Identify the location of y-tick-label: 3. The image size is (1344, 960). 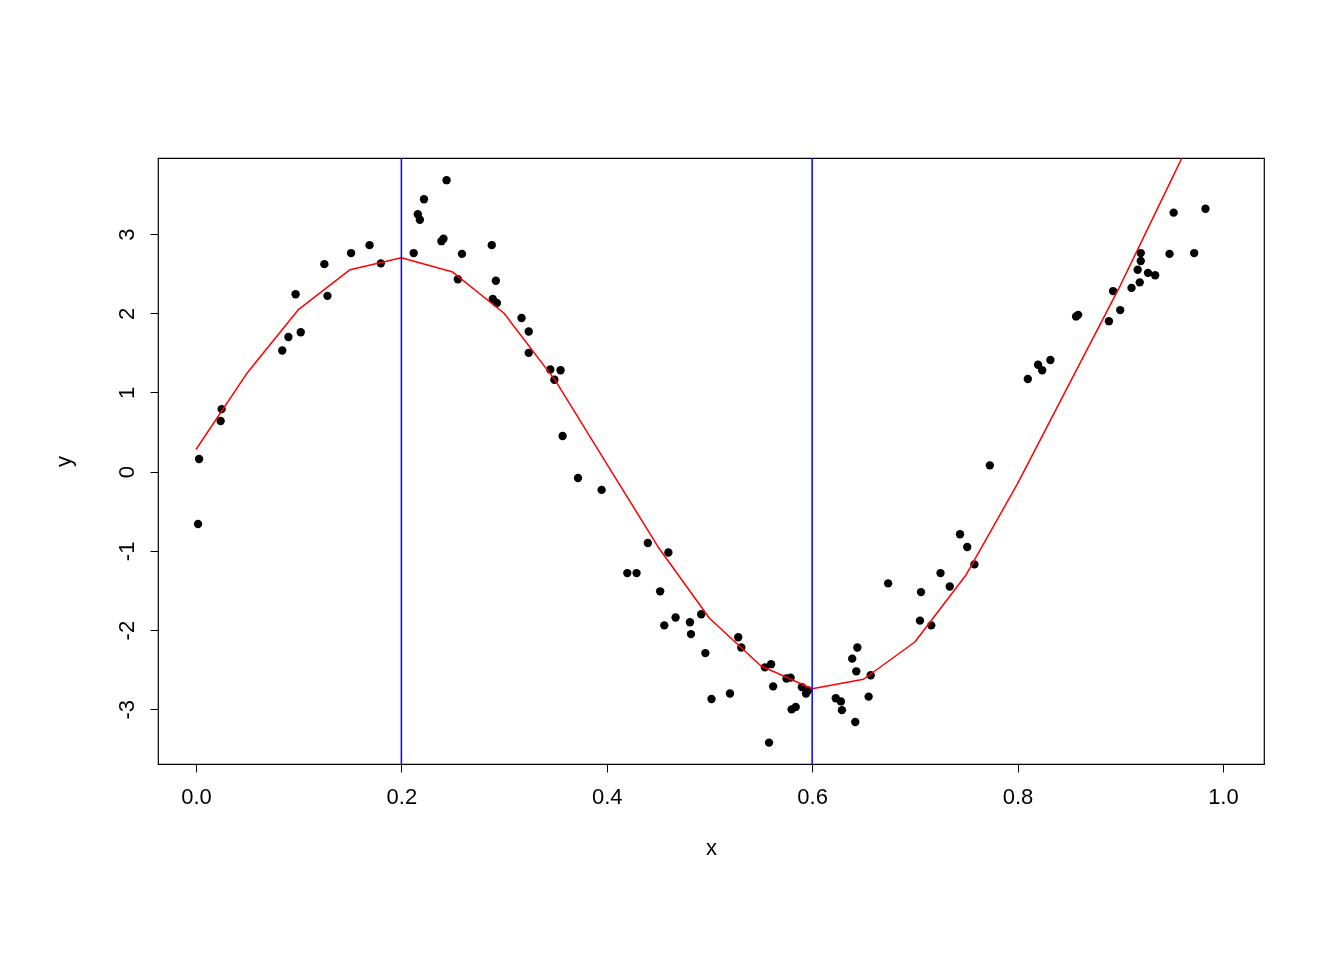
(126, 234).